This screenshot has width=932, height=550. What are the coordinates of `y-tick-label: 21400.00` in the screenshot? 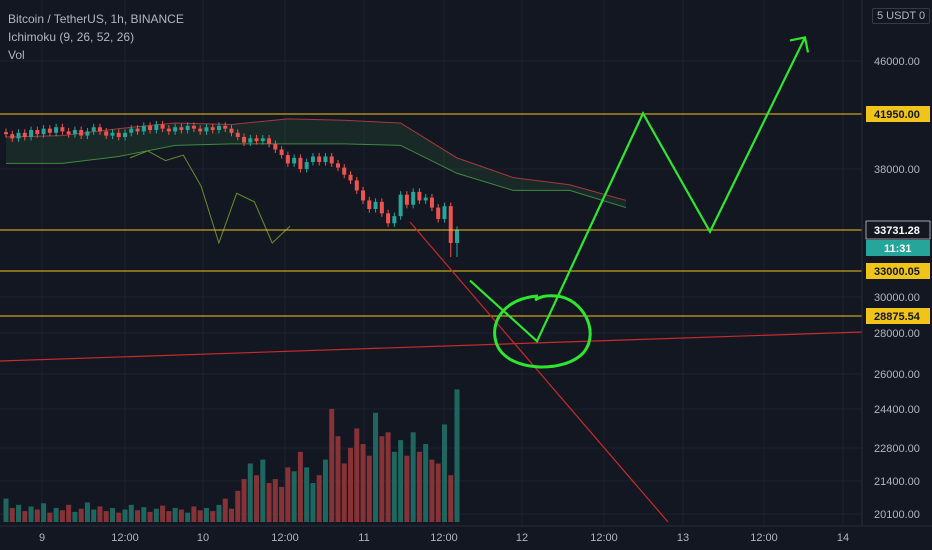 It's located at (897, 482).